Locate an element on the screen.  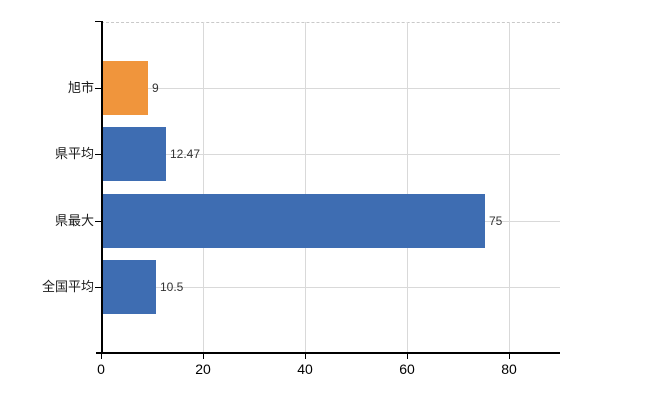
category-label: 全国平均 is located at coordinates (67, 286).